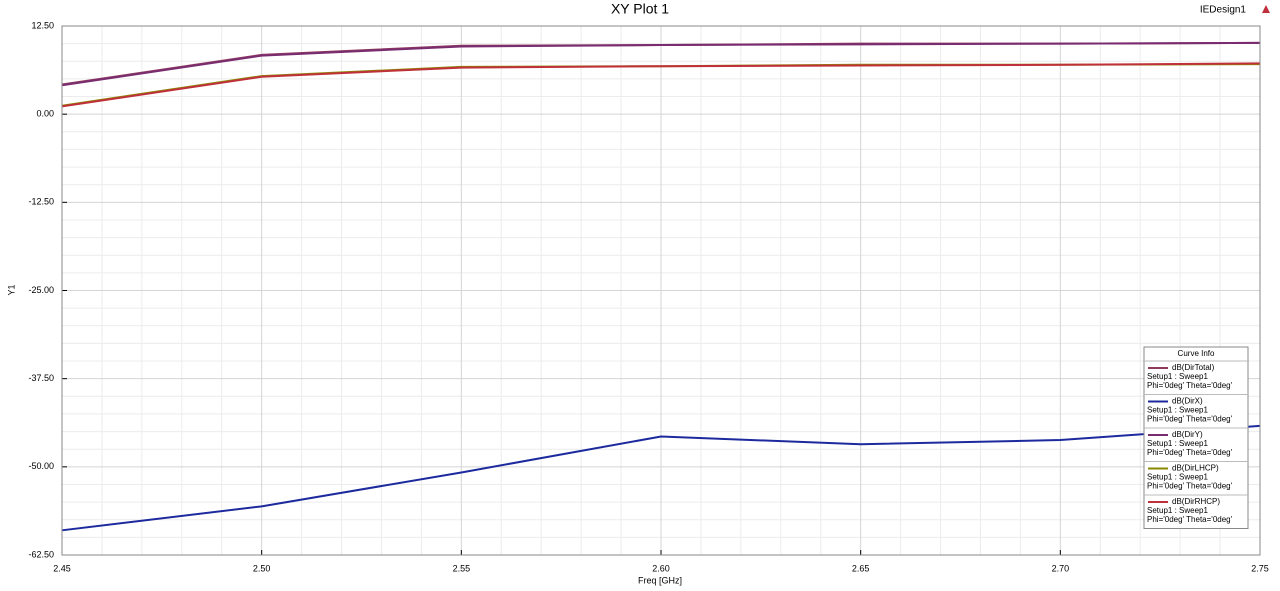 The height and width of the screenshot is (591, 1280). I want to click on x-tick-label: 2.45, so click(62, 568).